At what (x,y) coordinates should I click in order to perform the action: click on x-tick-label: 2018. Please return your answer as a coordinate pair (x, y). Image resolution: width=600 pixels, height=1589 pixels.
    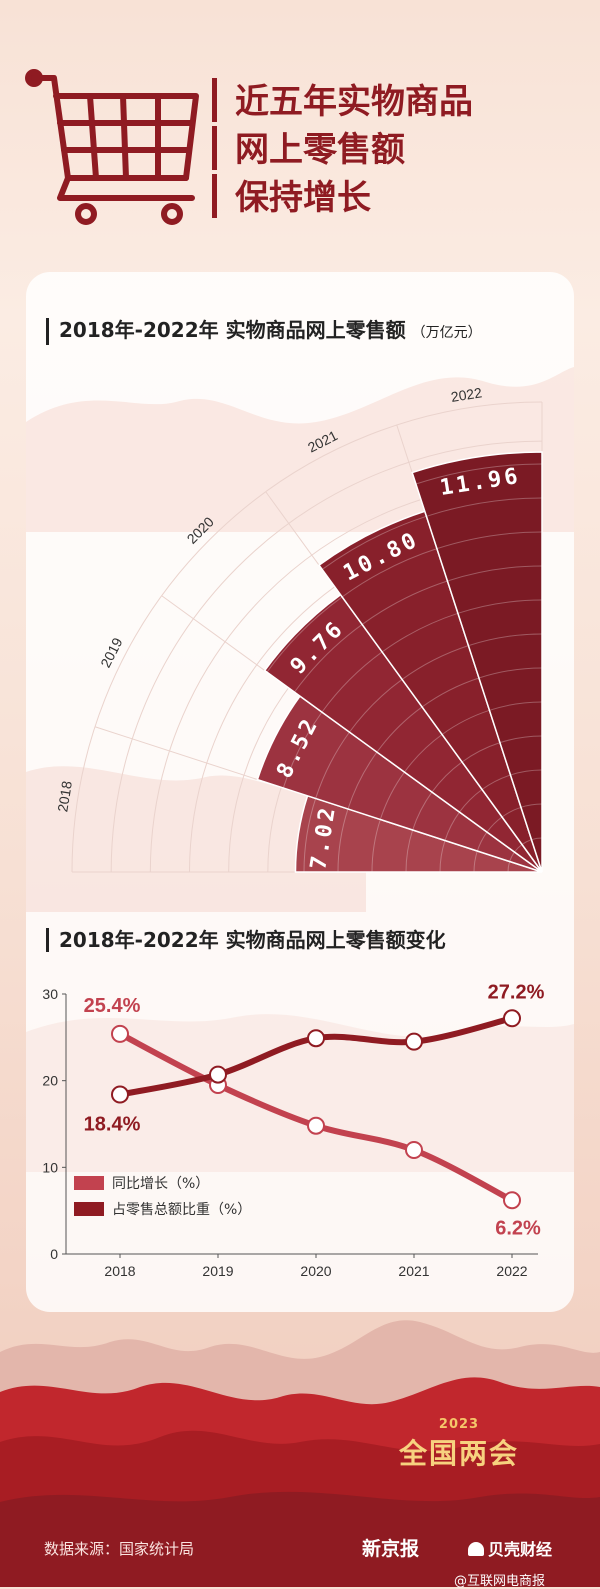
    Looking at the image, I should click on (119, 1271).